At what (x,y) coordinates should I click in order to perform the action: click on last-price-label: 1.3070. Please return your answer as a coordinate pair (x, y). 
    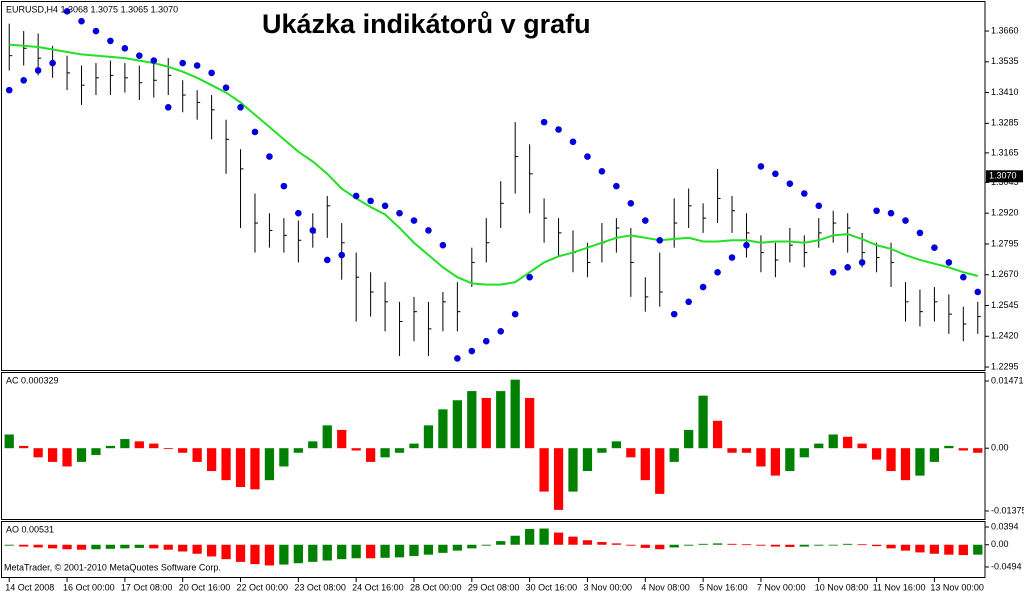
    Looking at the image, I should click on (1003, 176).